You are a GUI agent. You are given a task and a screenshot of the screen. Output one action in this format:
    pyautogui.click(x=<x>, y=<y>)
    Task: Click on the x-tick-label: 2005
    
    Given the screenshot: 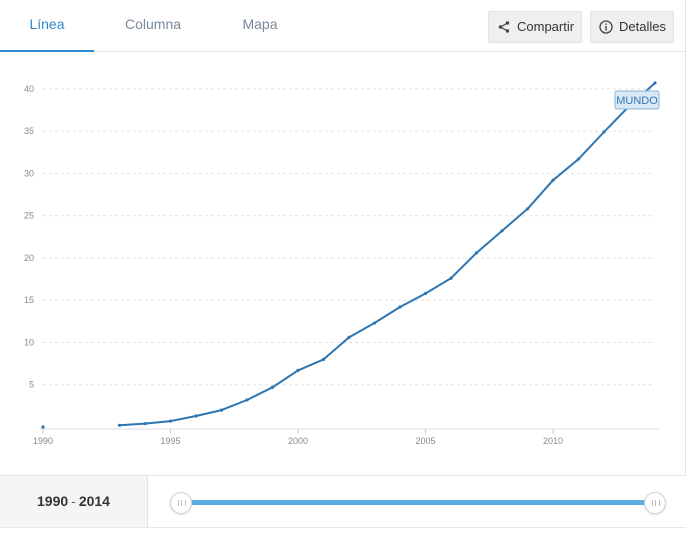 What is the action you would take?
    pyautogui.click(x=425, y=441)
    